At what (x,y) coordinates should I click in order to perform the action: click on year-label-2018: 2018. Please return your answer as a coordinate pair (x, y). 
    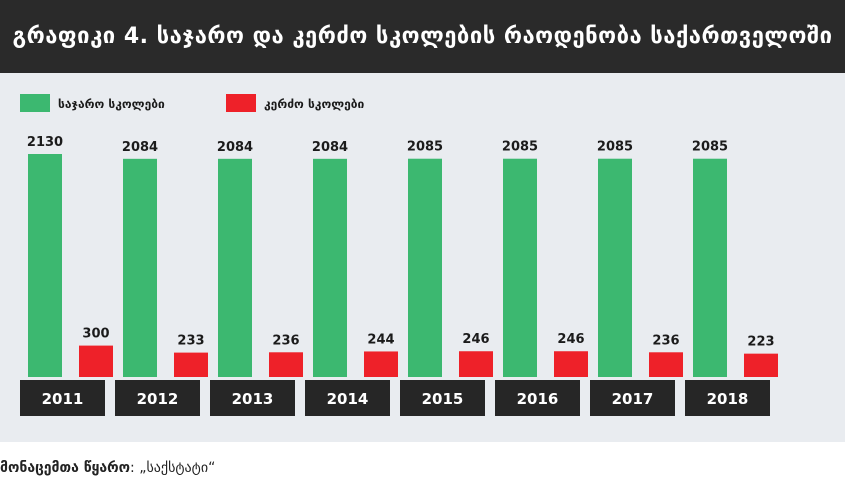
    Looking at the image, I should click on (728, 399).